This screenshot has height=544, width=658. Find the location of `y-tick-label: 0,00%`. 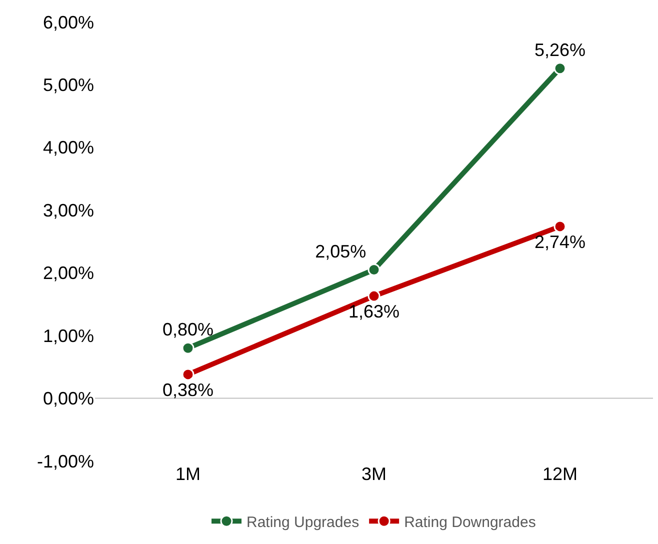

y-tick-label: 0,00% is located at coordinates (68, 398).